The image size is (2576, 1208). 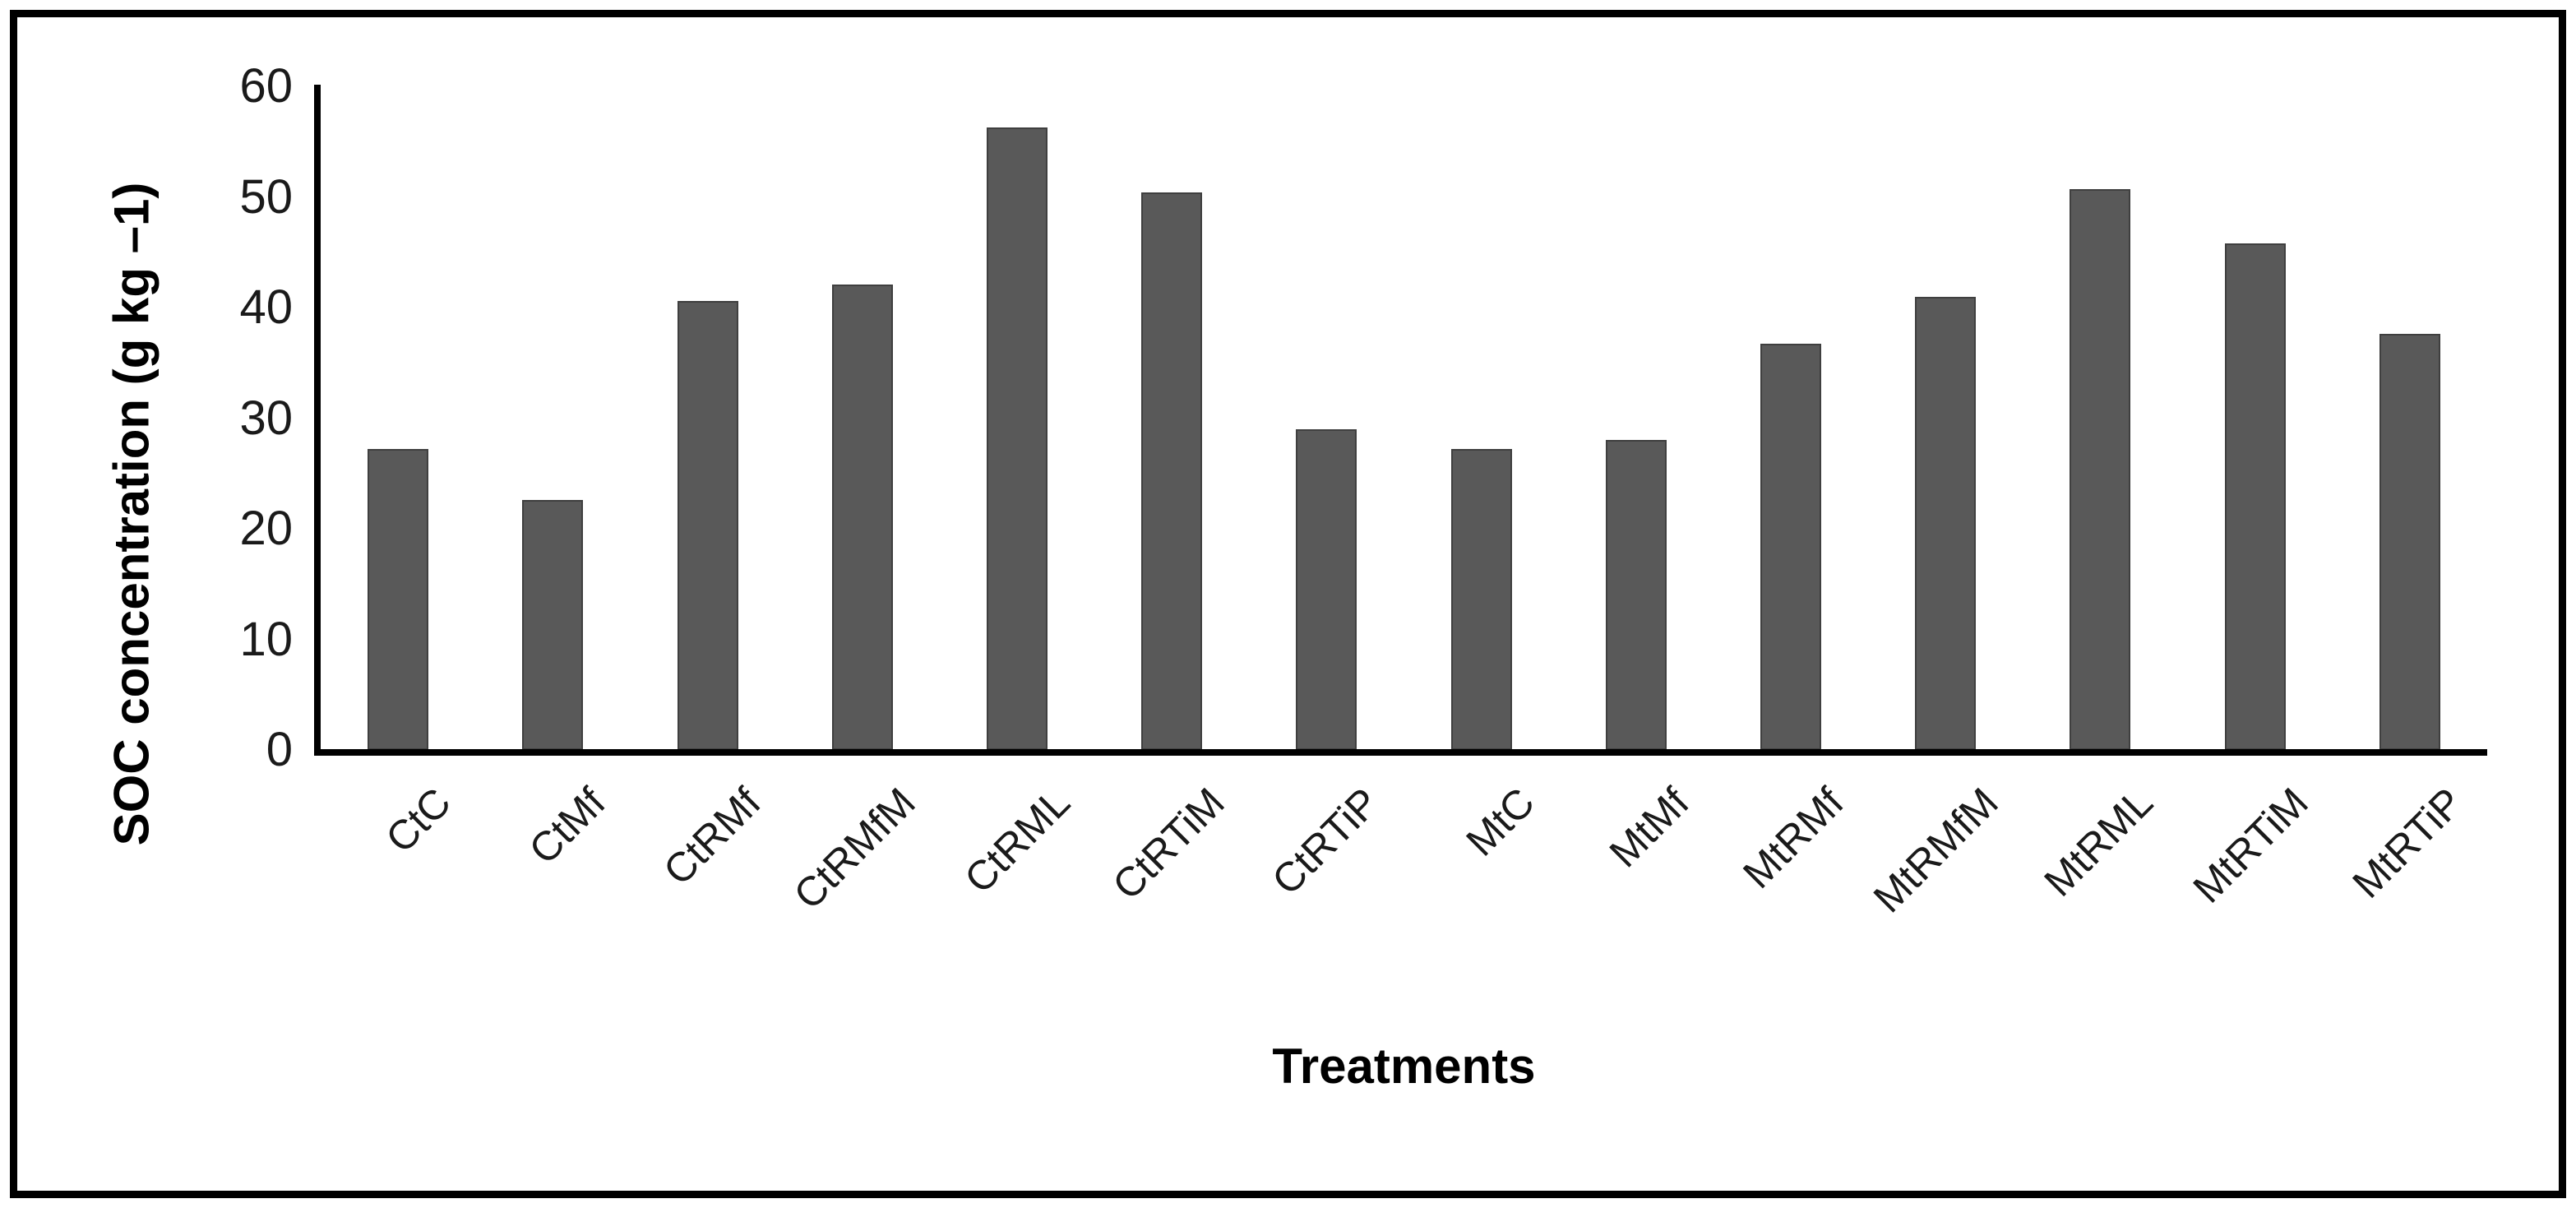 What do you see at coordinates (2098, 842) in the screenshot?
I see `x-tick-label: MtRML` at bounding box center [2098, 842].